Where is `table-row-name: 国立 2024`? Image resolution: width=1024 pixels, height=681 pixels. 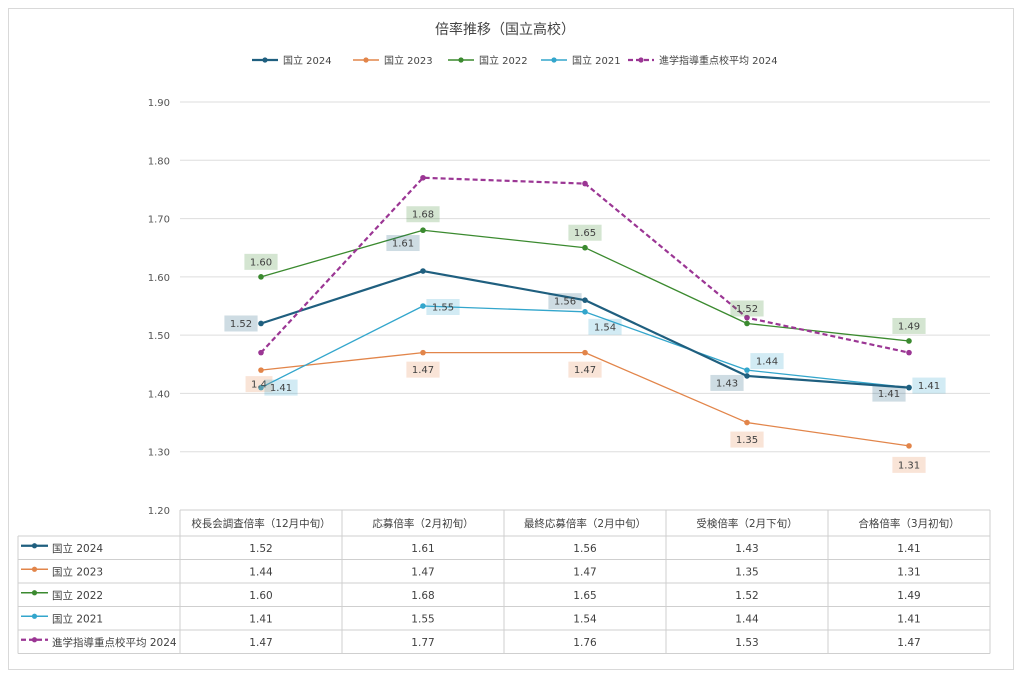 table-row-name: 国立 2024 is located at coordinates (77, 548).